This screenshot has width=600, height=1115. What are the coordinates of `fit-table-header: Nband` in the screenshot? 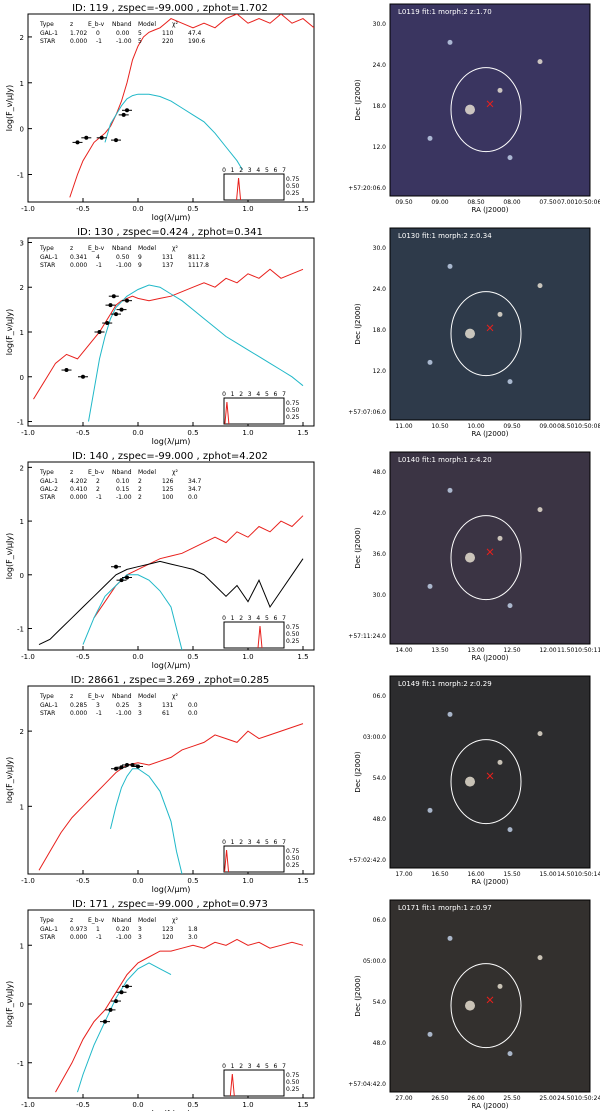 It's located at (122, 696).